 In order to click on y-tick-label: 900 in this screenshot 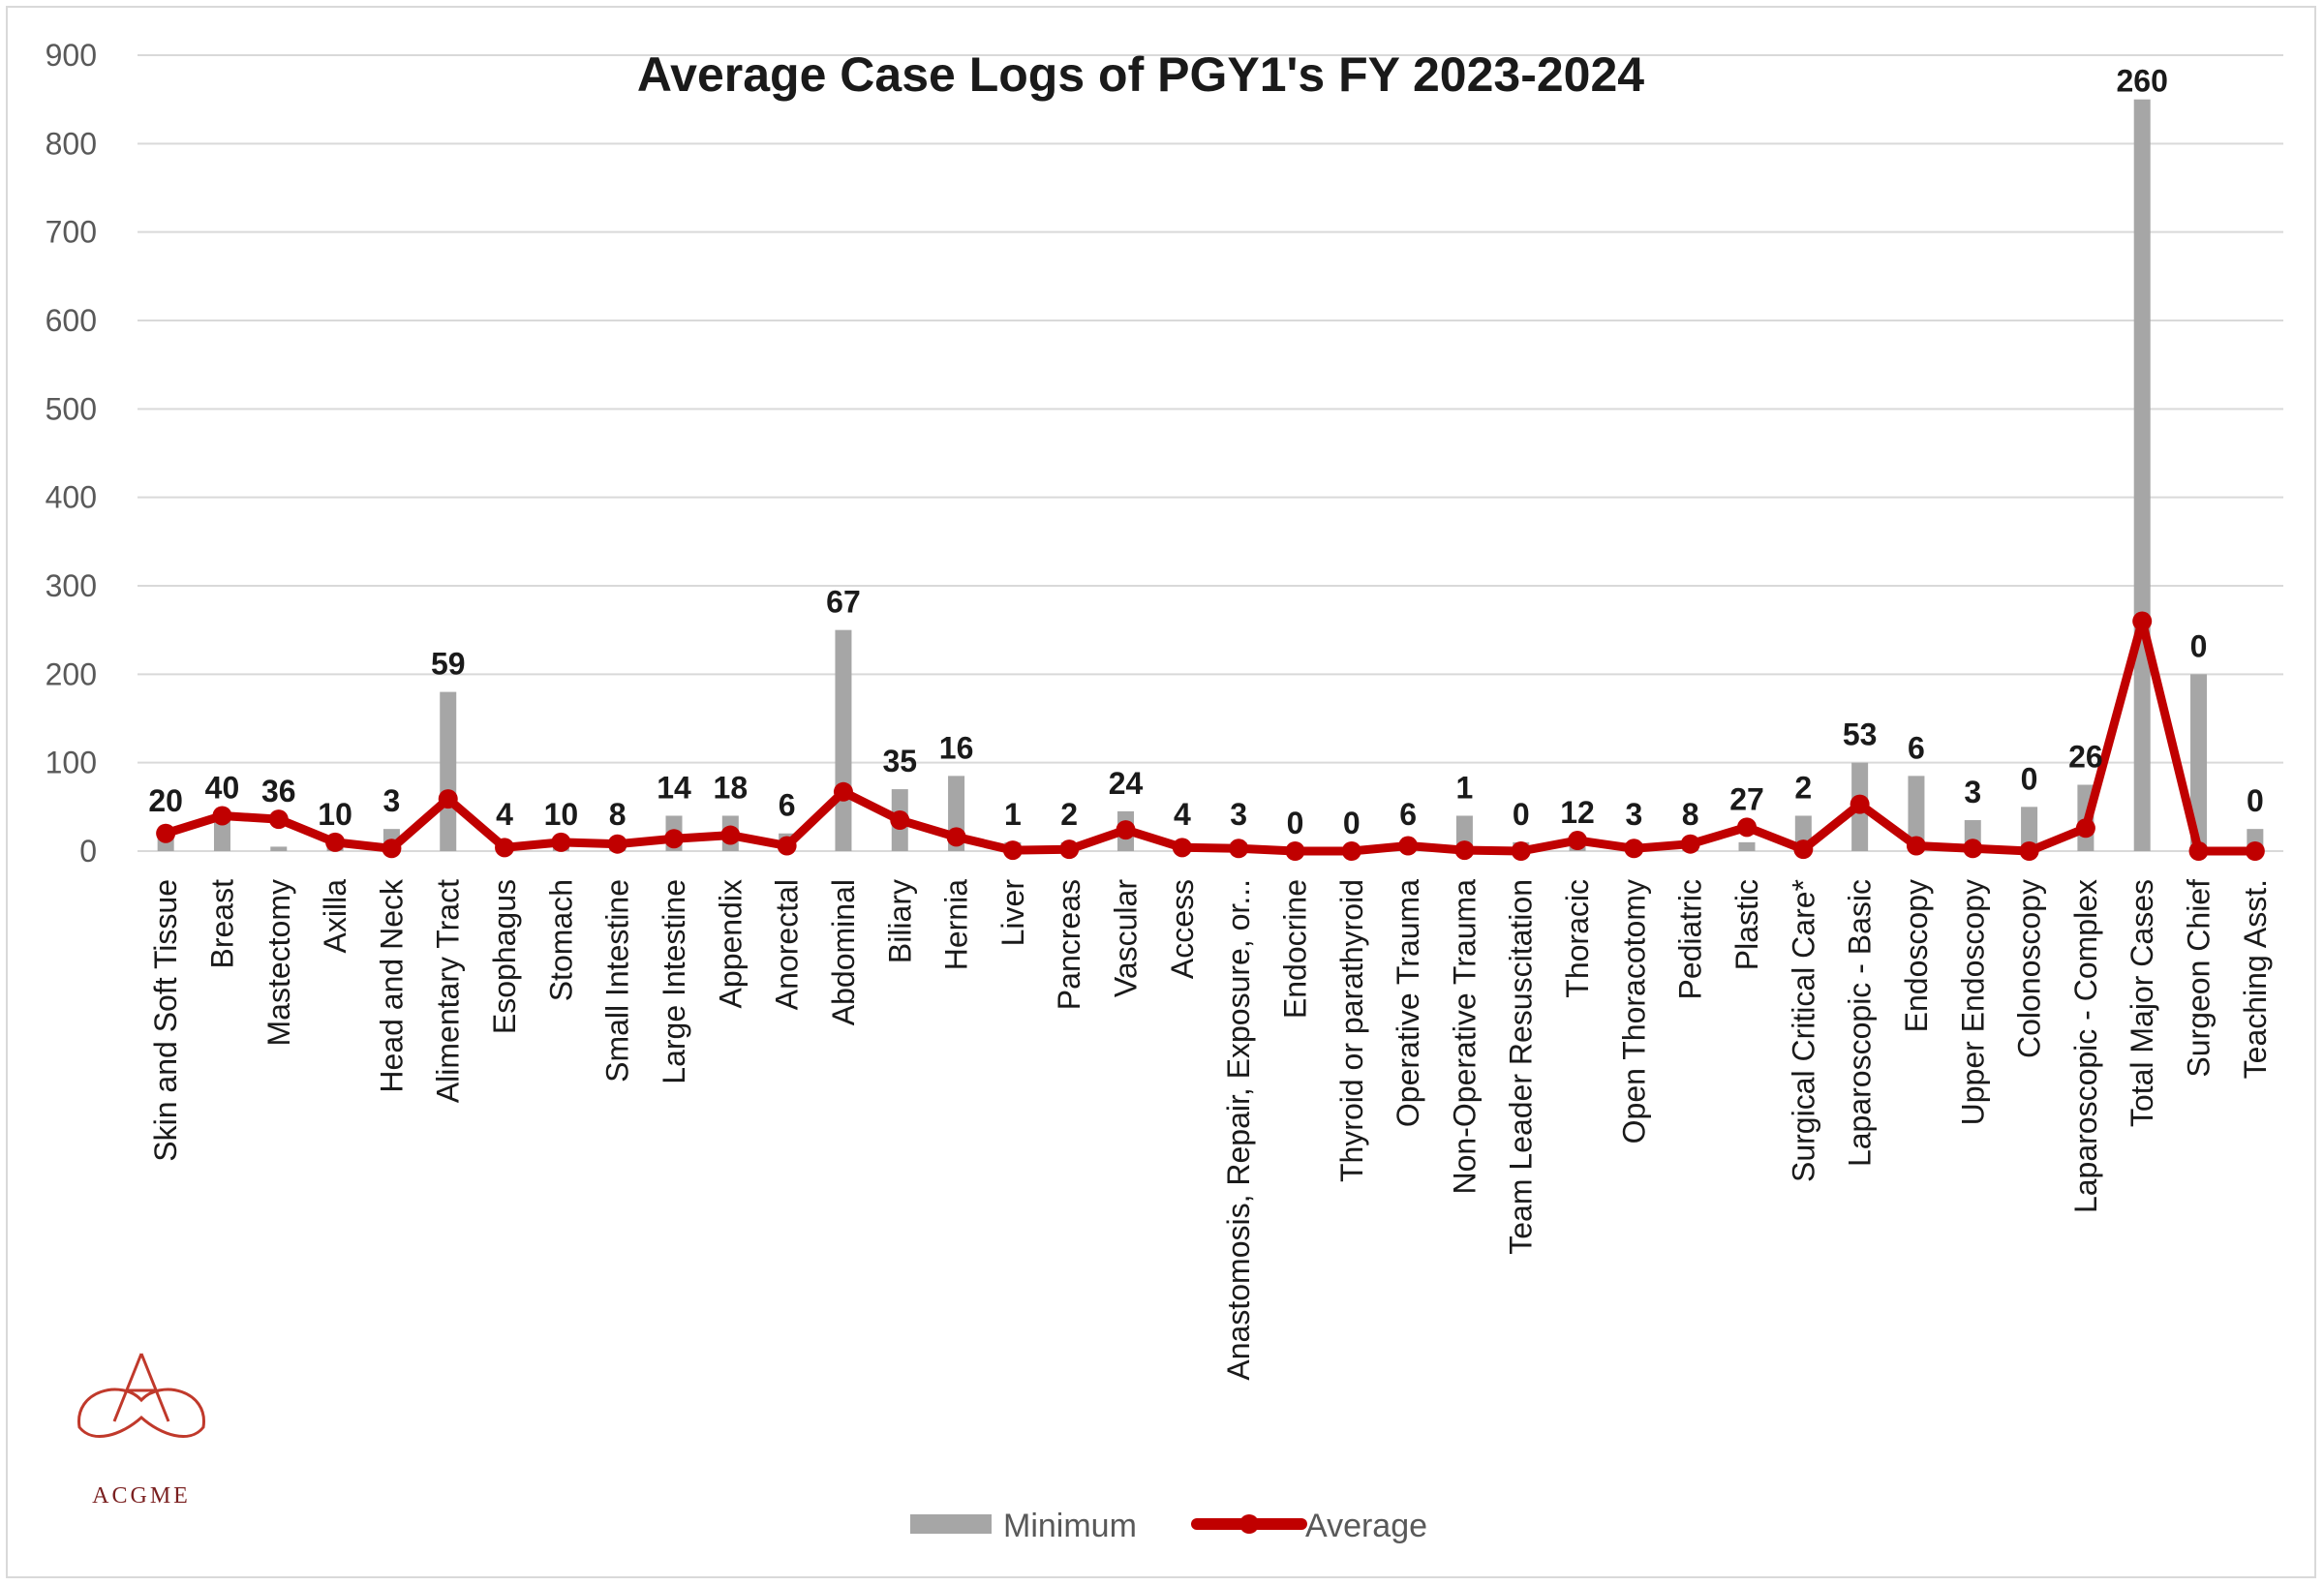, I will do `click(71, 55)`.